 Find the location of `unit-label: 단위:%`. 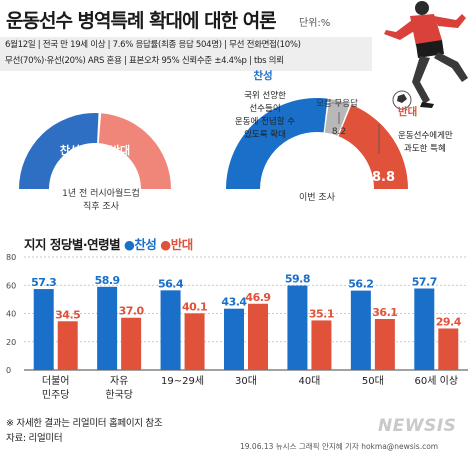

unit-label: 단위:% is located at coordinates (315, 23).